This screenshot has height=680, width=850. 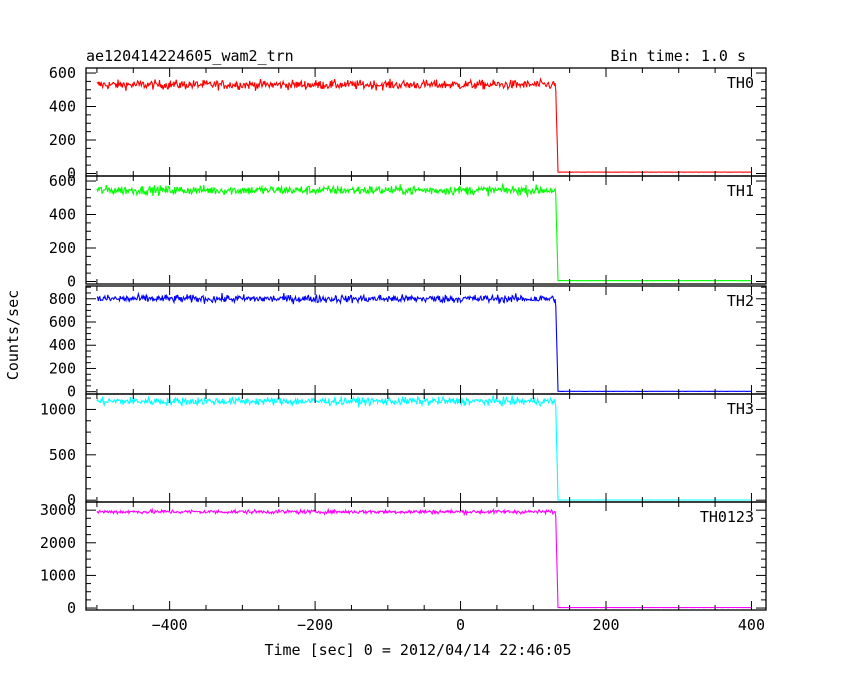 What do you see at coordinates (13, 335) in the screenshot?
I see `y-axis-label: Counts/sec` at bounding box center [13, 335].